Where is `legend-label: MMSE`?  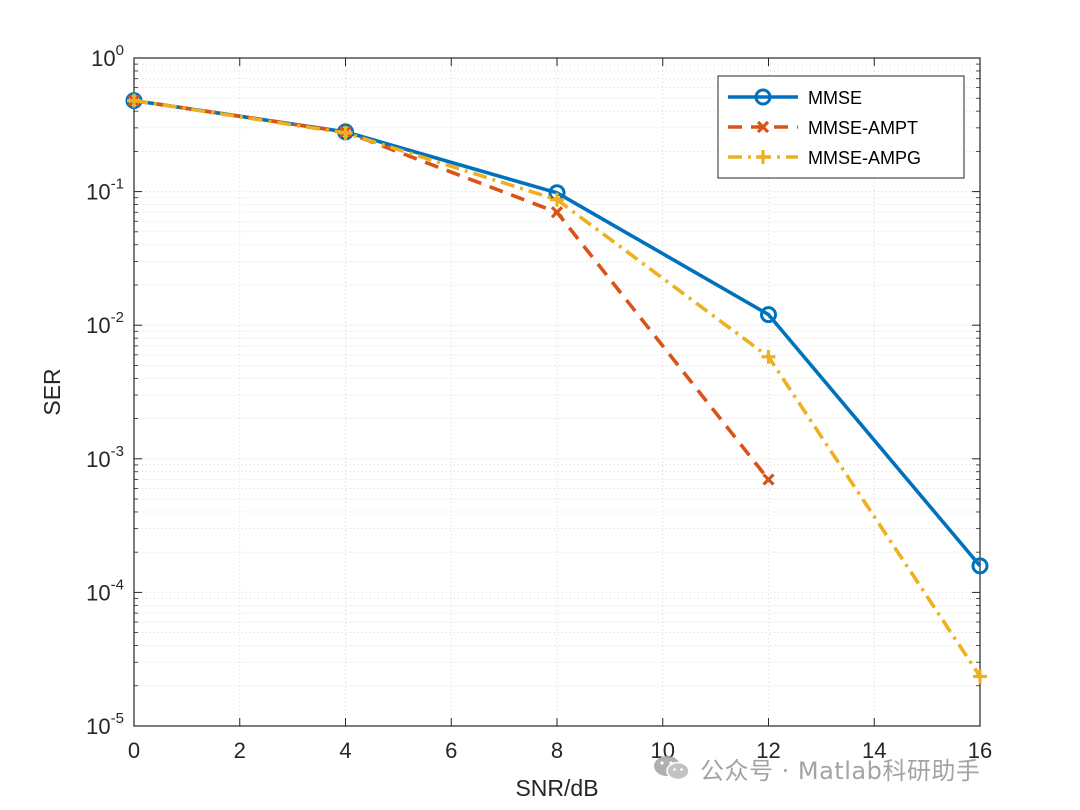
legend-label: MMSE is located at coordinates (835, 98).